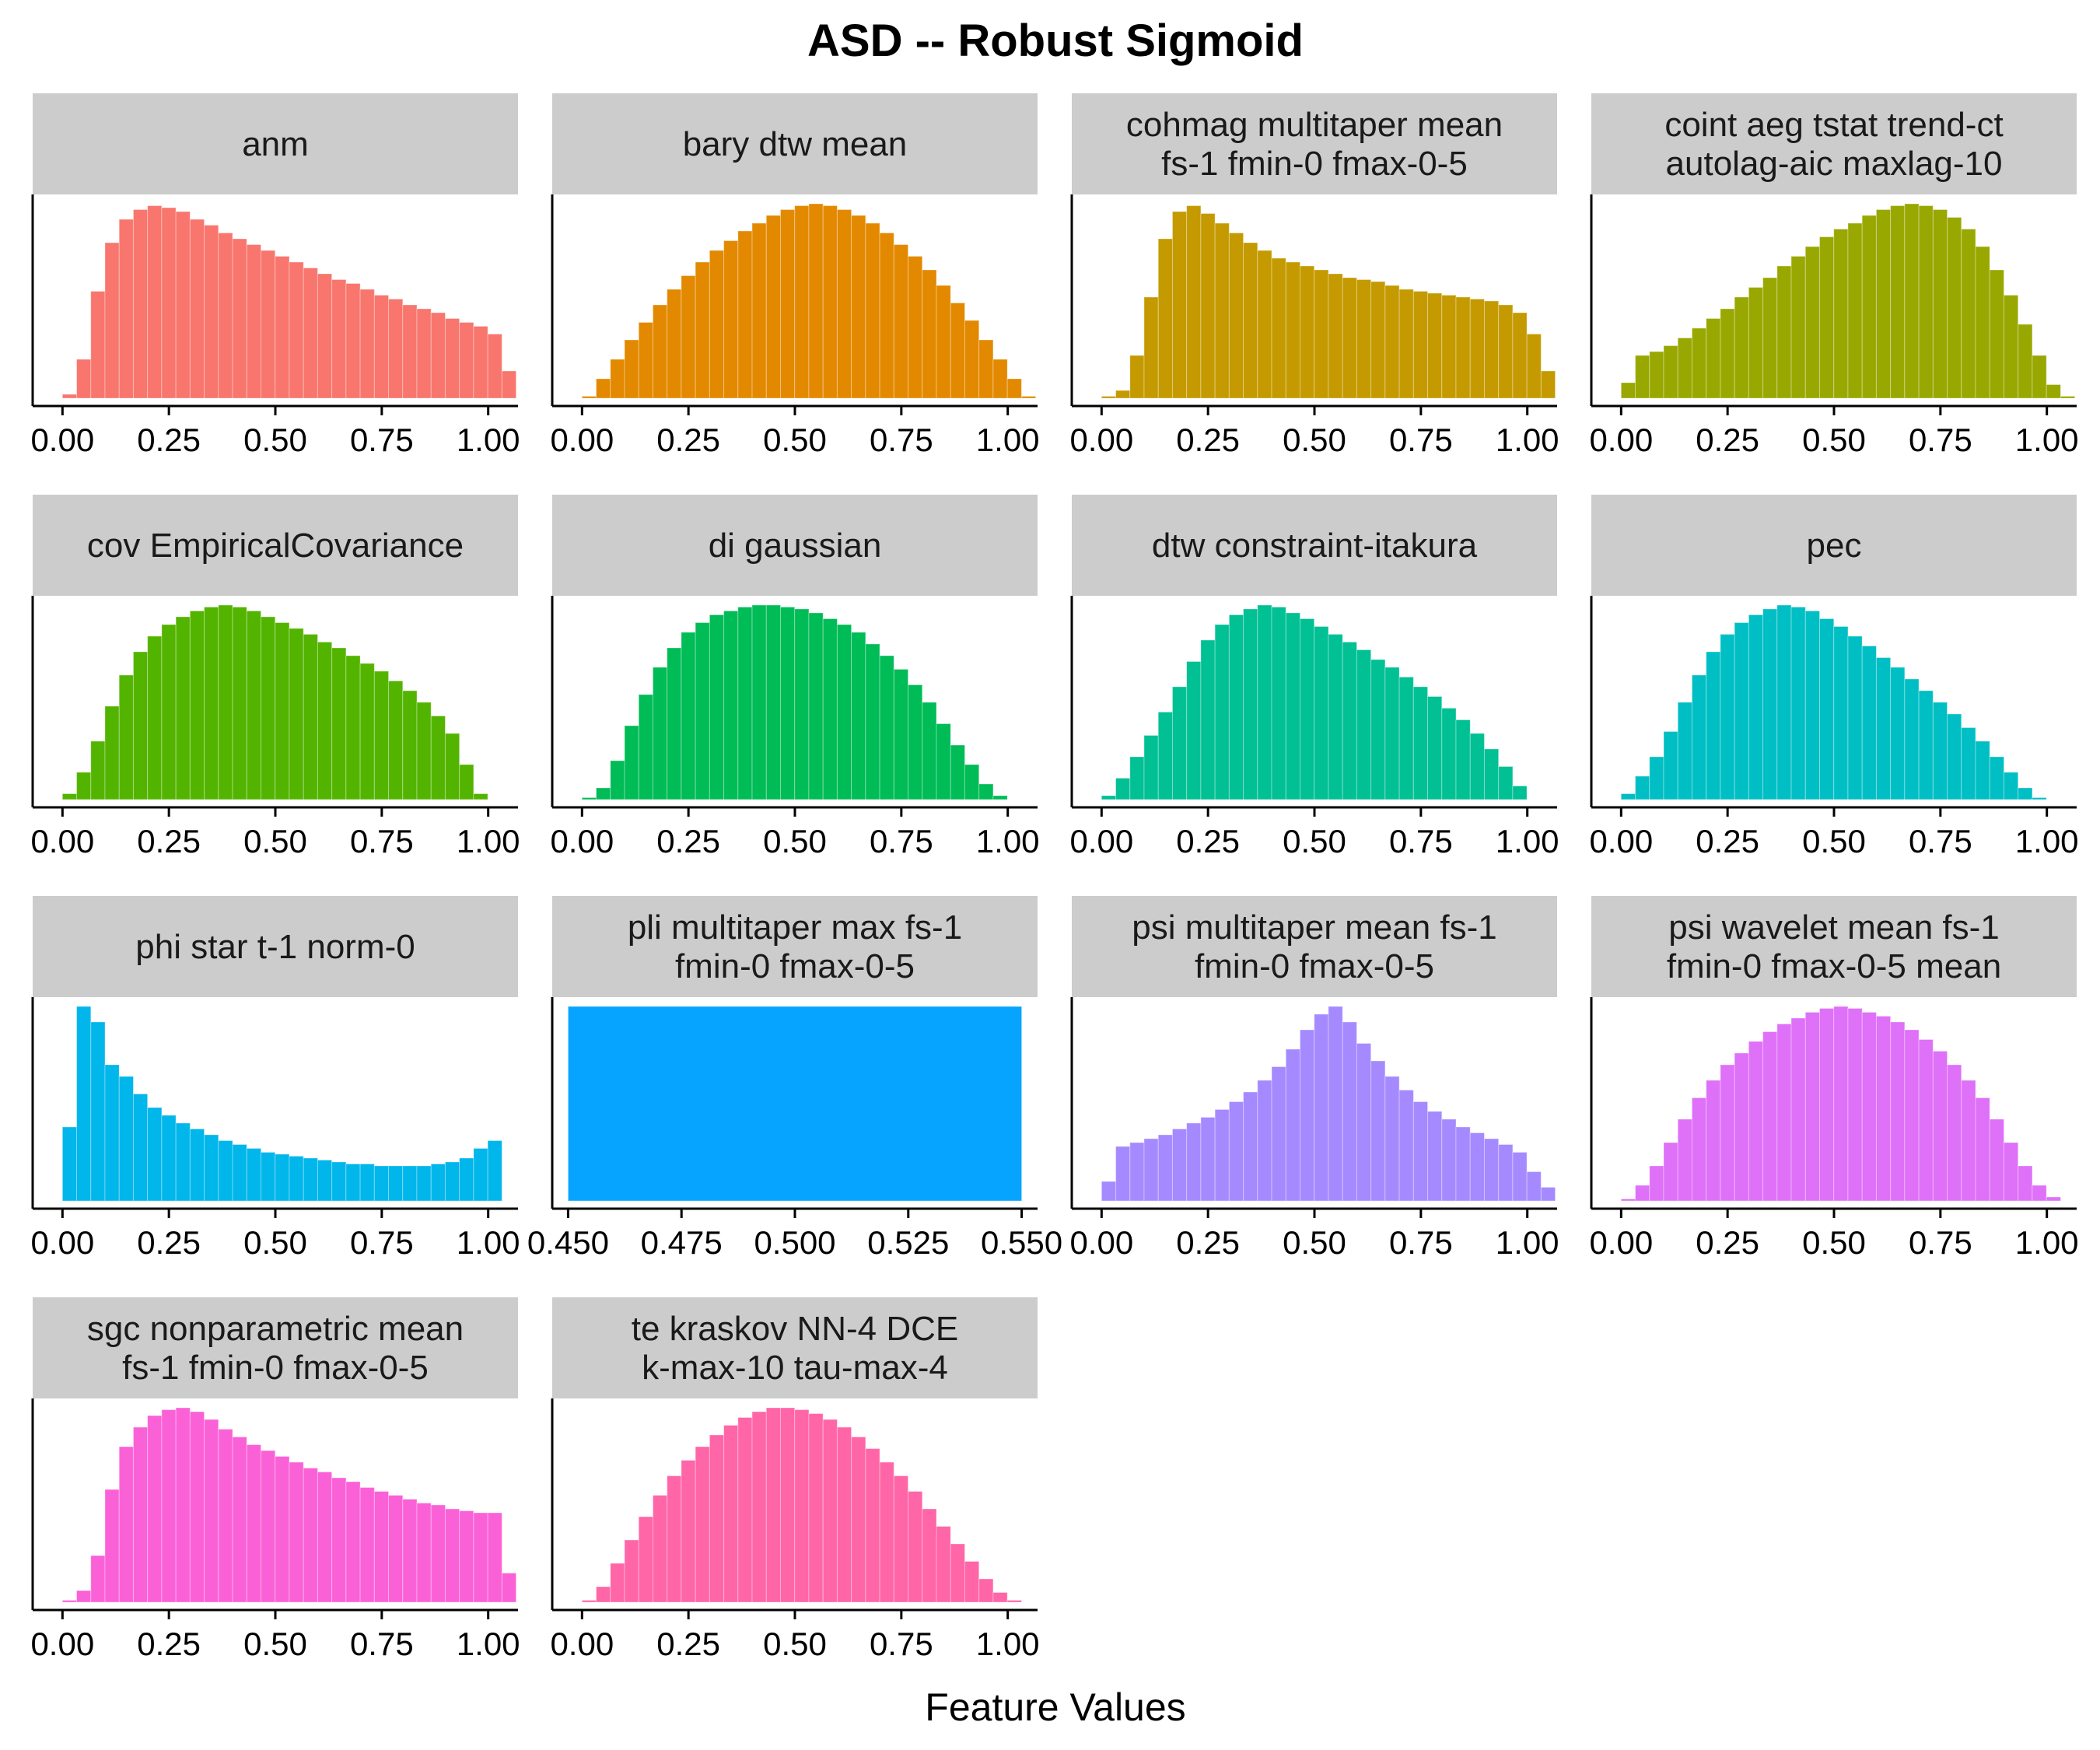 This screenshot has width=2100, height=1750. What do you see at coordinates (795, 275) in the screenshot?
I see `facet-panel: bary dtw mean 0.00 0.25 0.50 0.75 1.00` at bounding box center [795, 275].